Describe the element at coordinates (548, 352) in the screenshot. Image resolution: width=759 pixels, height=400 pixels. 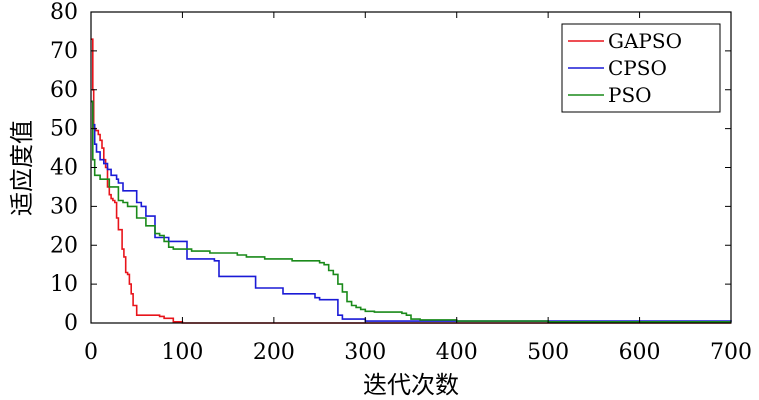
I see `x-tick-label: 500` at that location.